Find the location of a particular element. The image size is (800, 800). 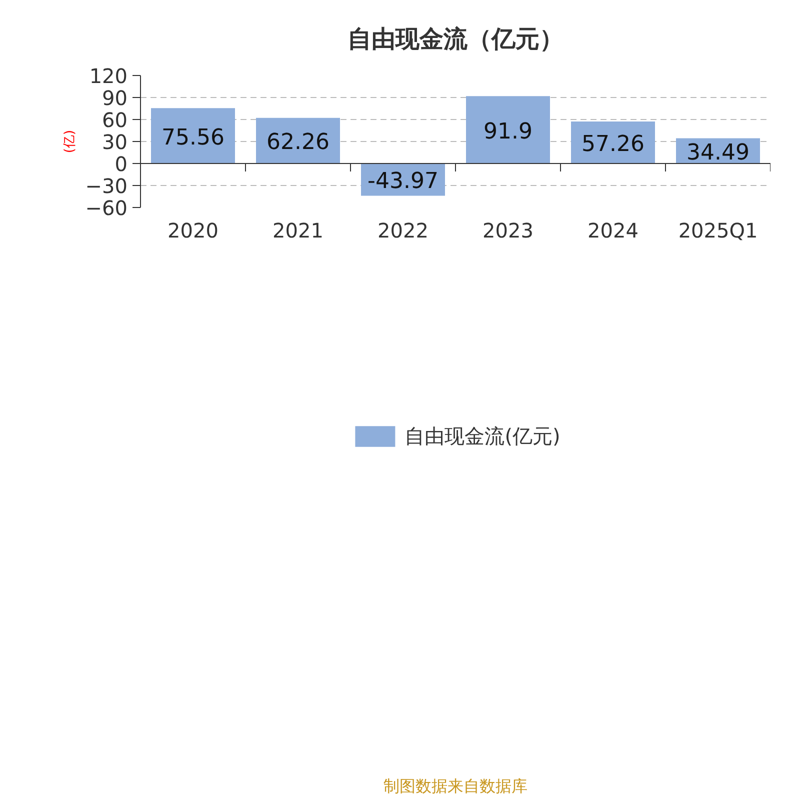

data-label: 34.49 is located at coordinates (718, 153).